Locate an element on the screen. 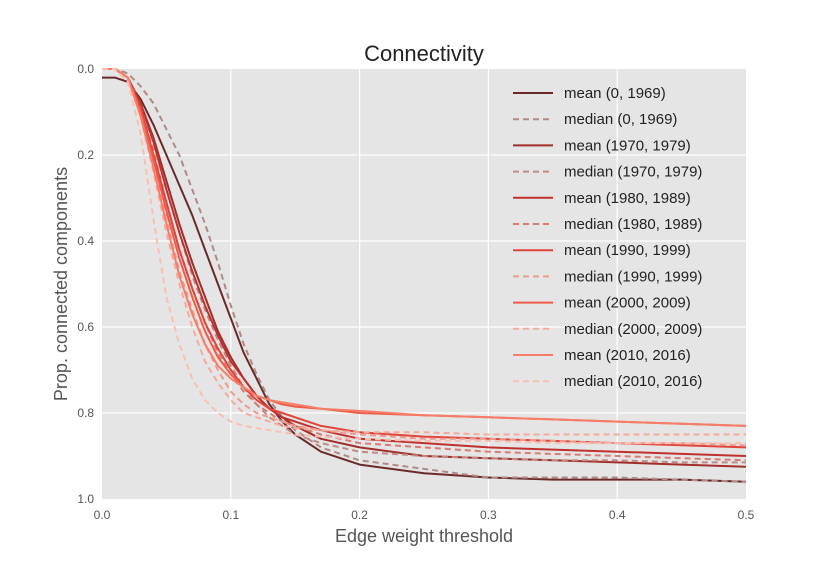 The height and width of the screenshot is (571, 830). legend-label: mean (1970, 1979) is located at coordinates (627, 145).